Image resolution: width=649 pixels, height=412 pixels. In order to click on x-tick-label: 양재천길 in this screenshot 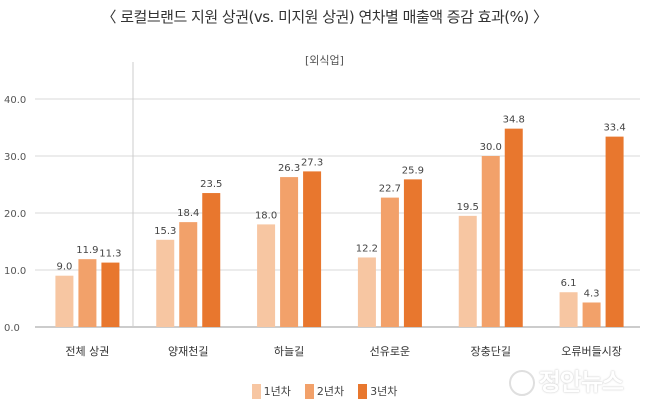, I will do `click(188, 351)`.